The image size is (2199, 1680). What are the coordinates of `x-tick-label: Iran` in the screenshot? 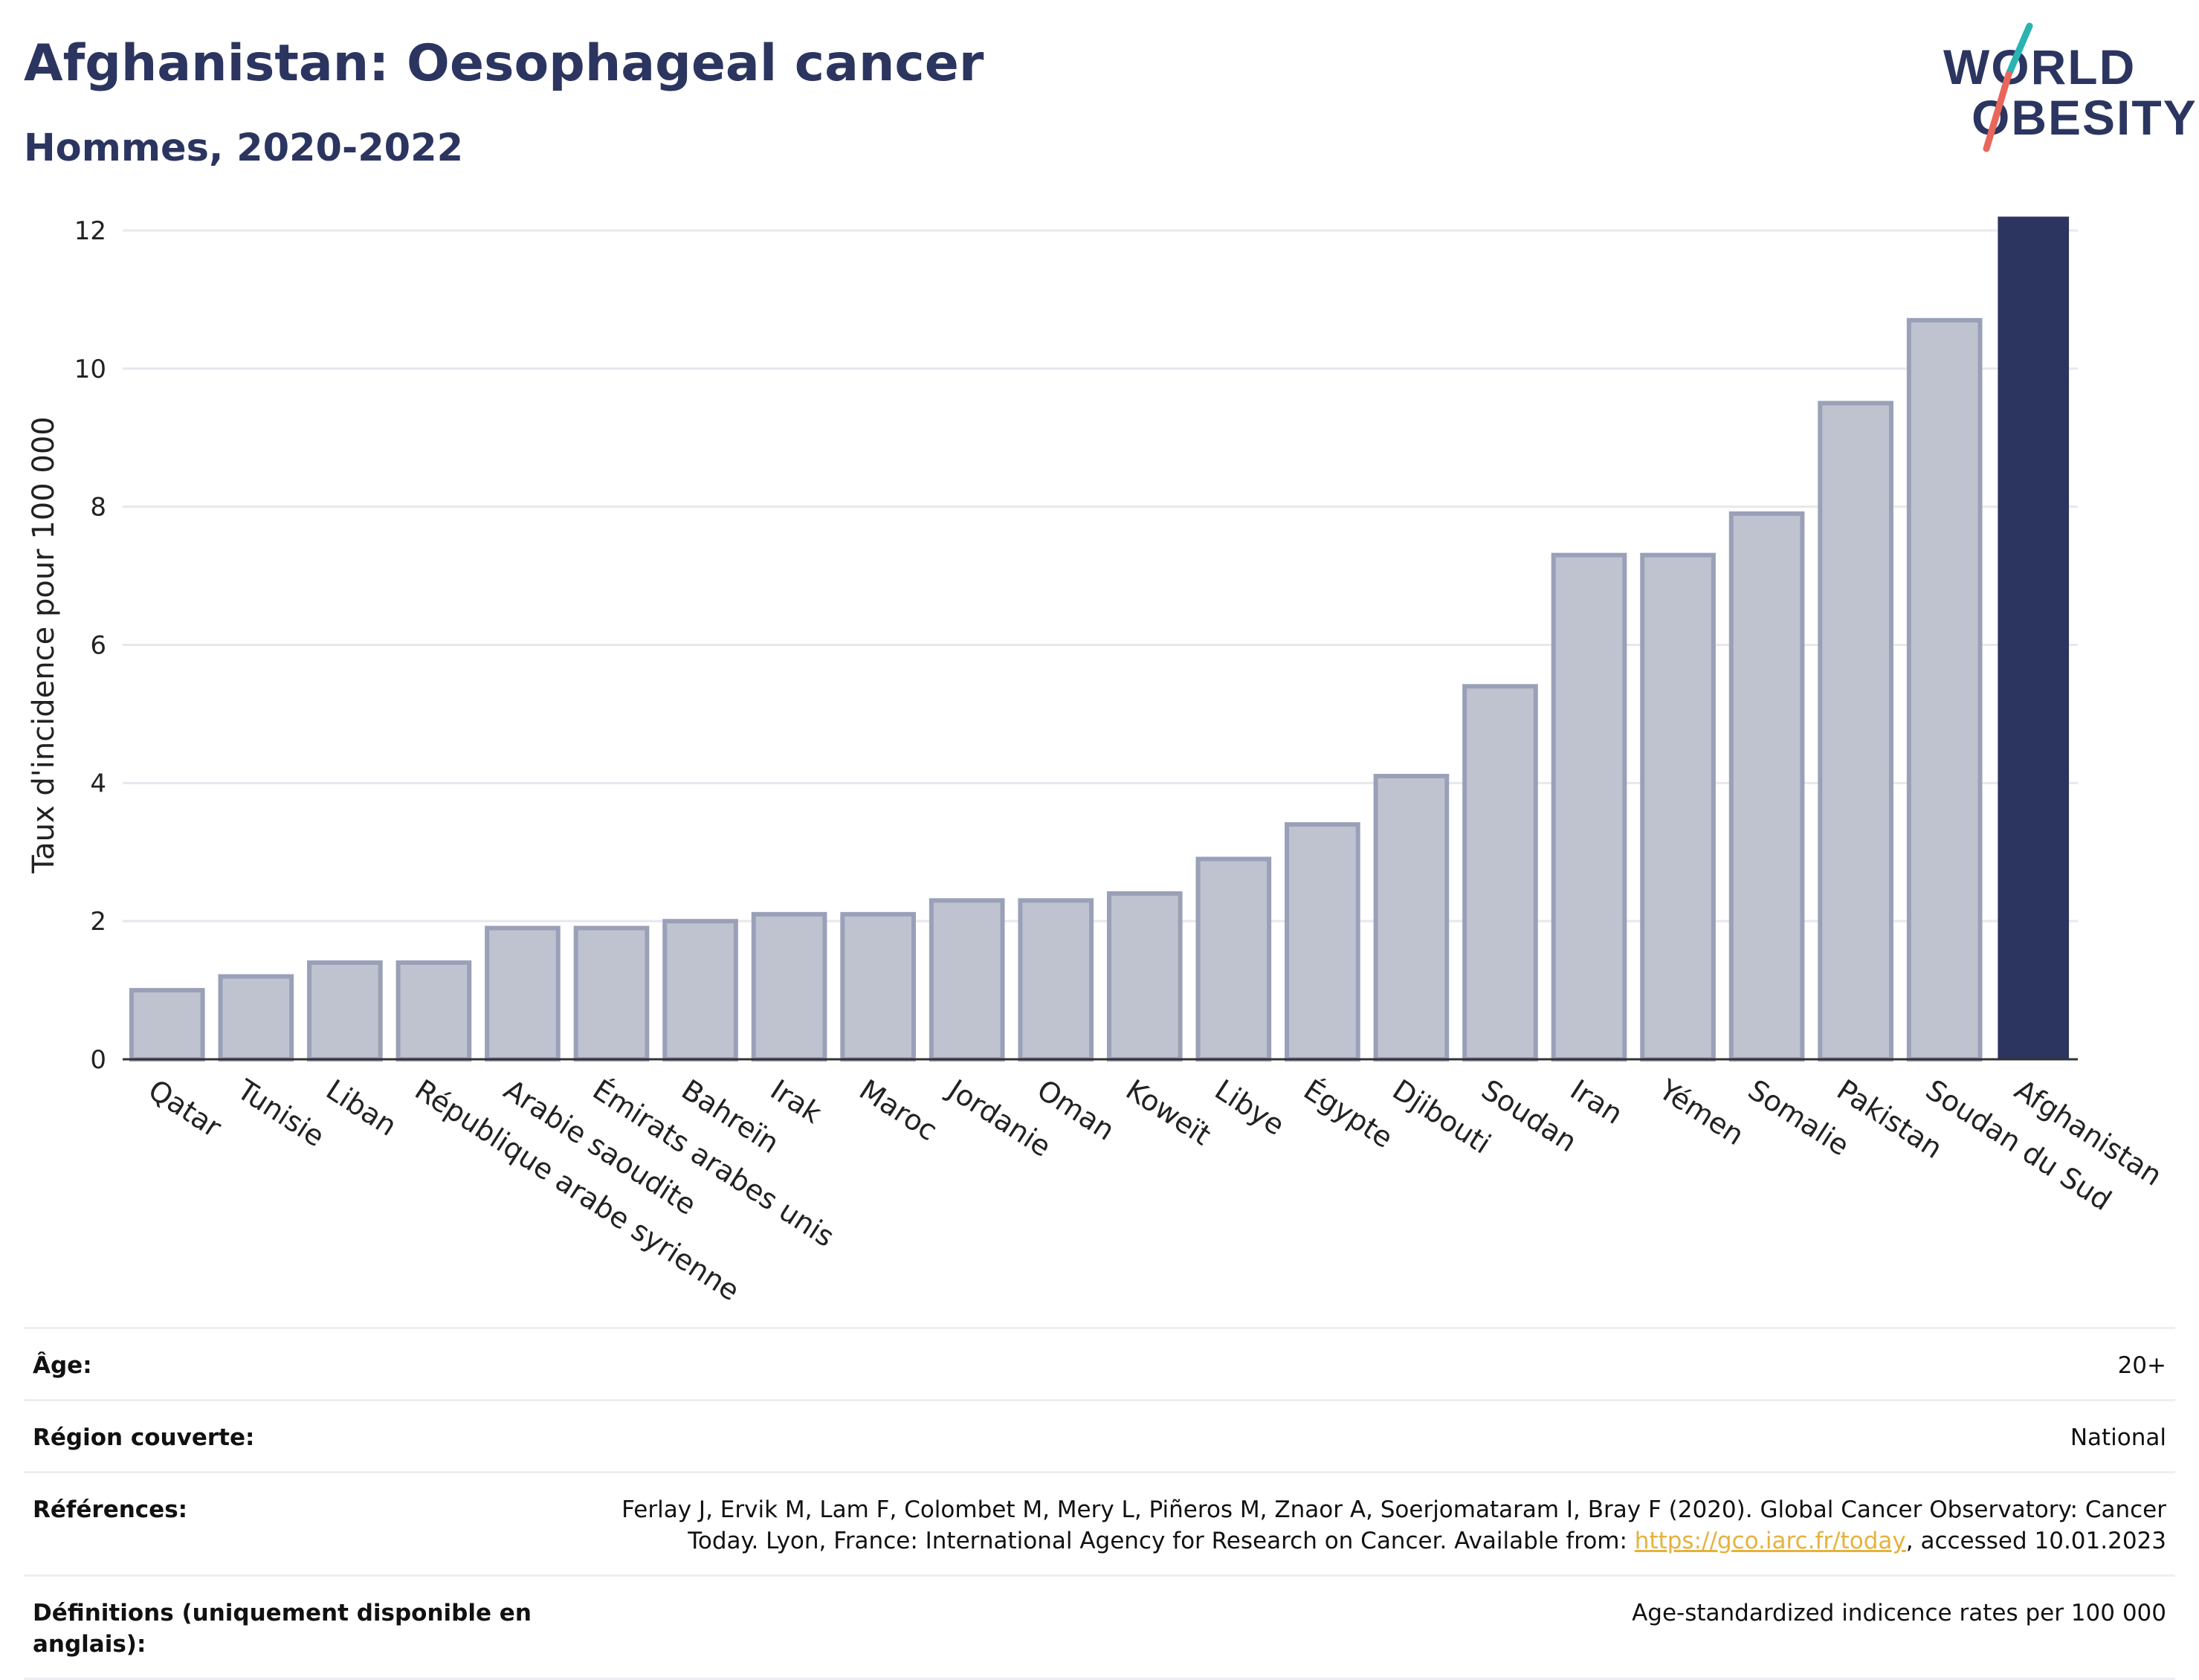 It's located at (1597, 1102).